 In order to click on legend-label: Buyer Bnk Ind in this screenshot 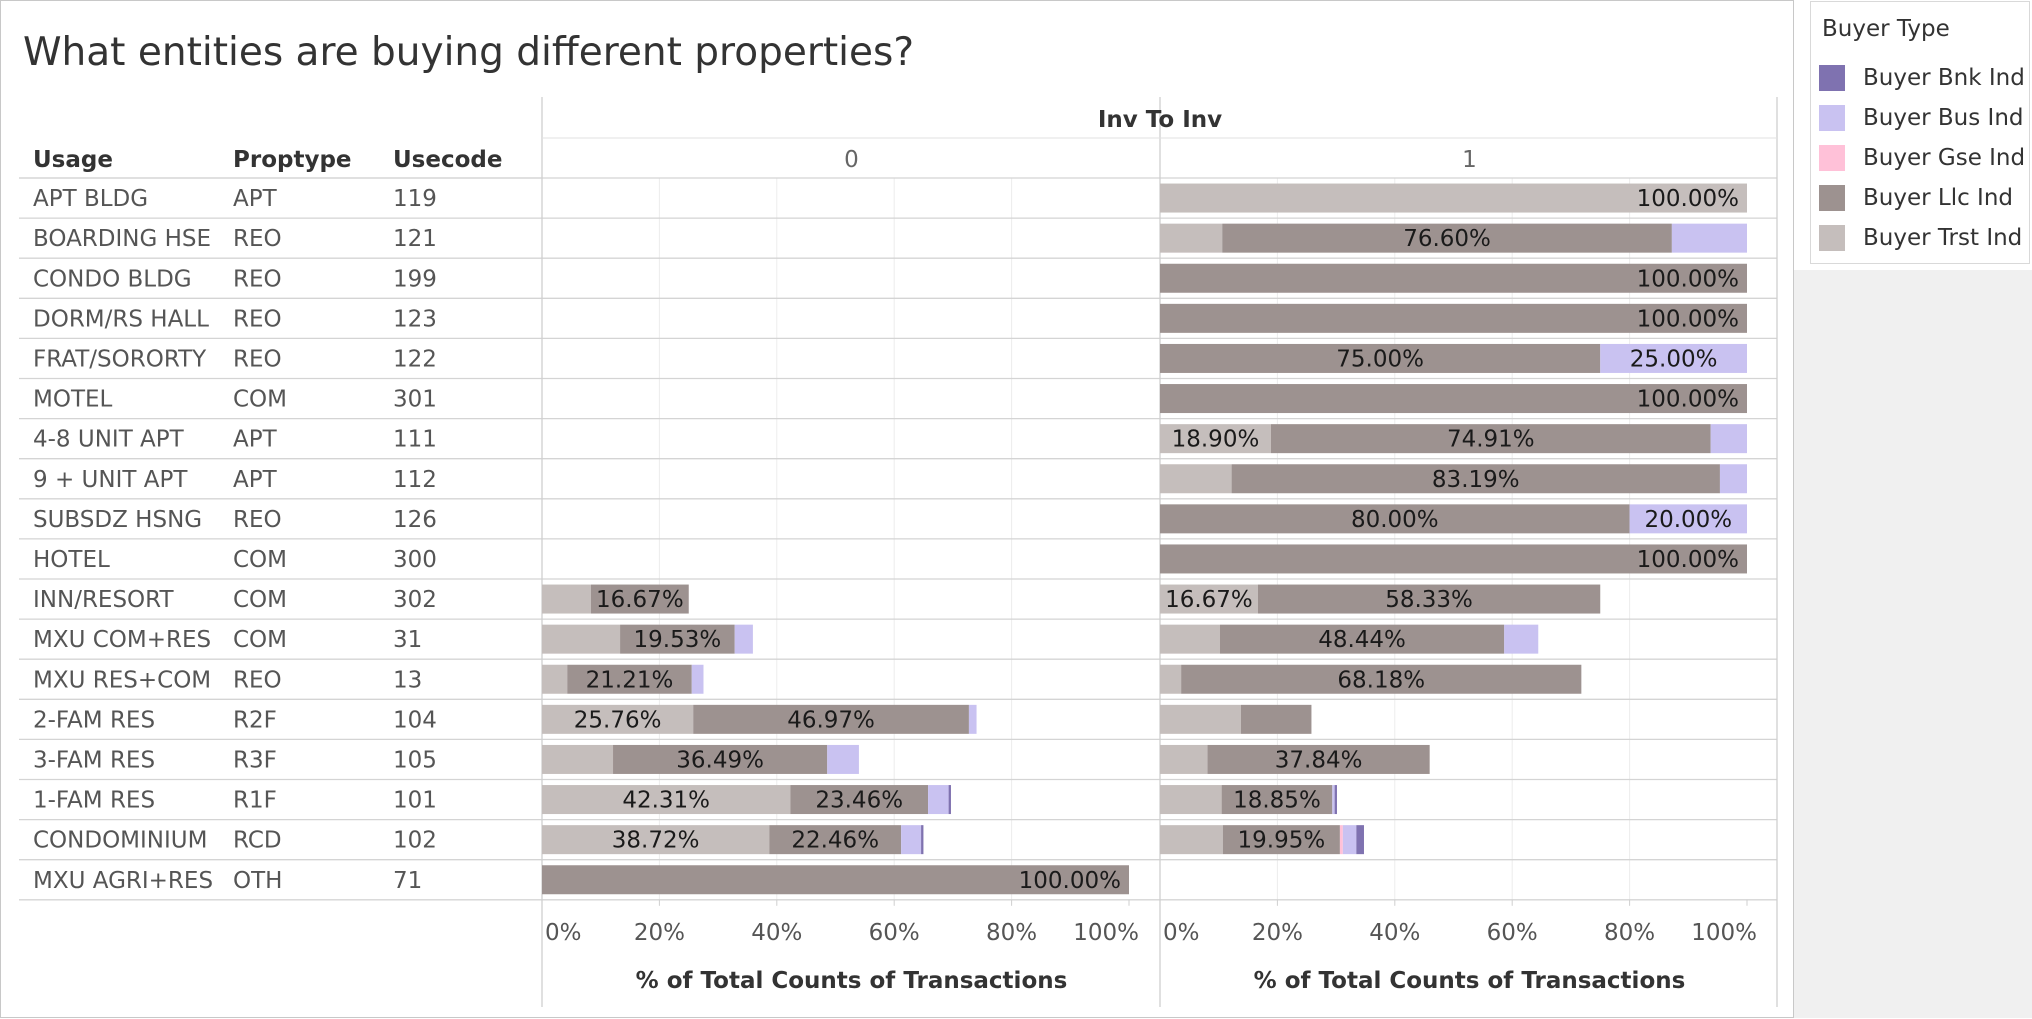, I will do `click(1944, 78)`.